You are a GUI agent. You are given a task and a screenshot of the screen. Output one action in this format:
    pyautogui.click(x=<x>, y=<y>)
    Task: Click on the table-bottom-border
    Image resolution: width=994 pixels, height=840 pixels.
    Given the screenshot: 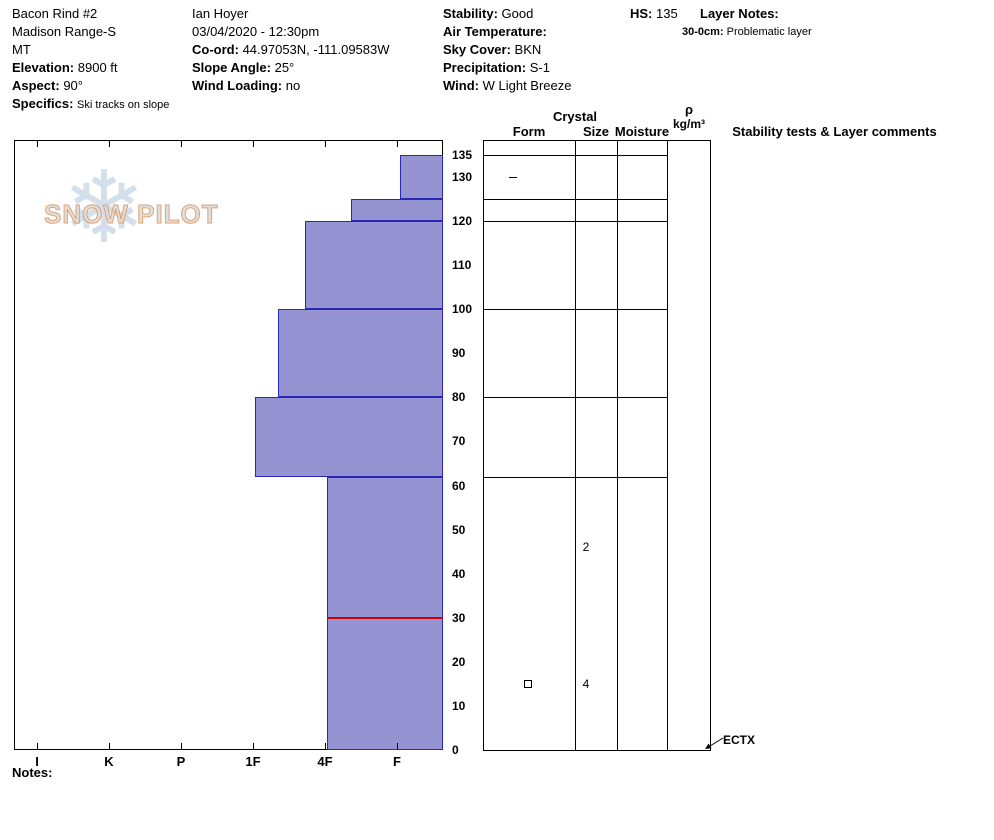 What is the action you would take?
    pyautogui.click(x=597, y=750)
    